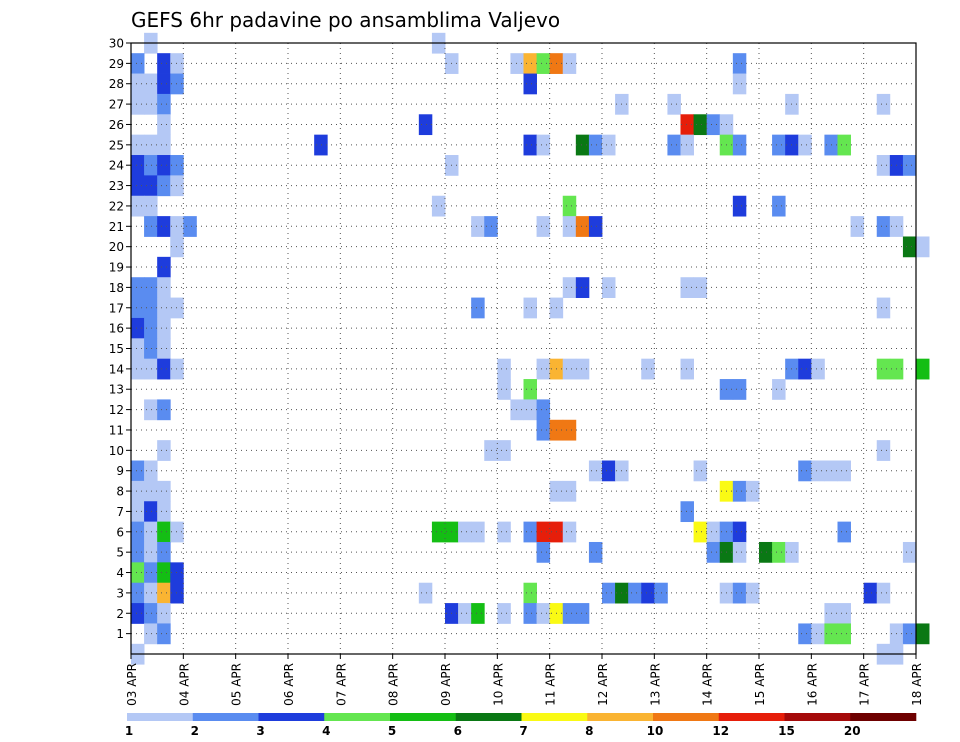 The height and width of the screenshot is (742, 960). Describe the element at coordinates (708, 684) in the screenshot. I see `x-tick-label: 14 APR` at that location.